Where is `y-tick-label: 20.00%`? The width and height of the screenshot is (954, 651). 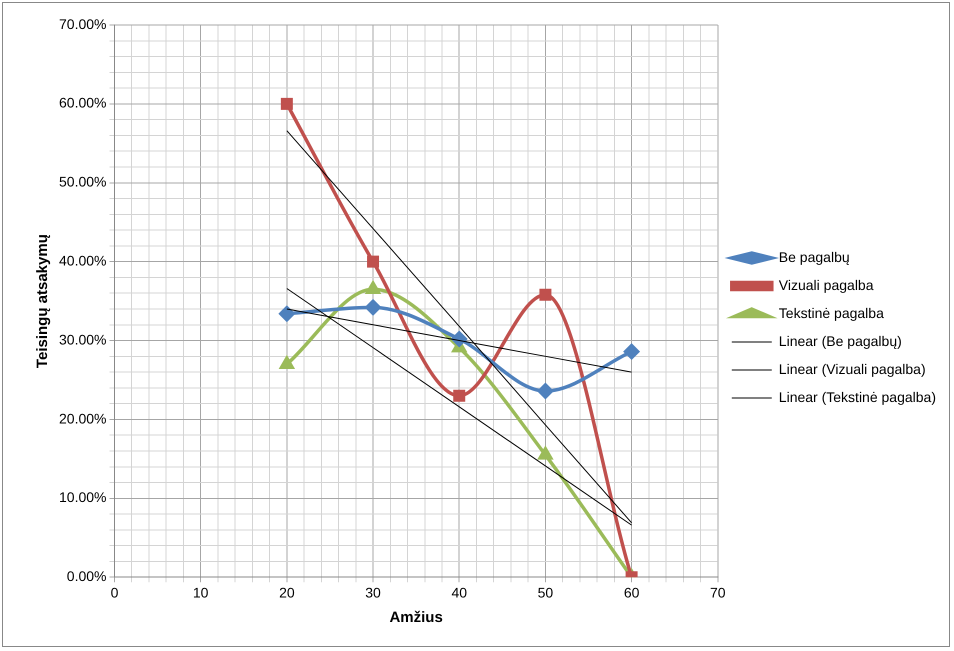
y-tick-label: 20.00% is located at coordinates (82, 418).